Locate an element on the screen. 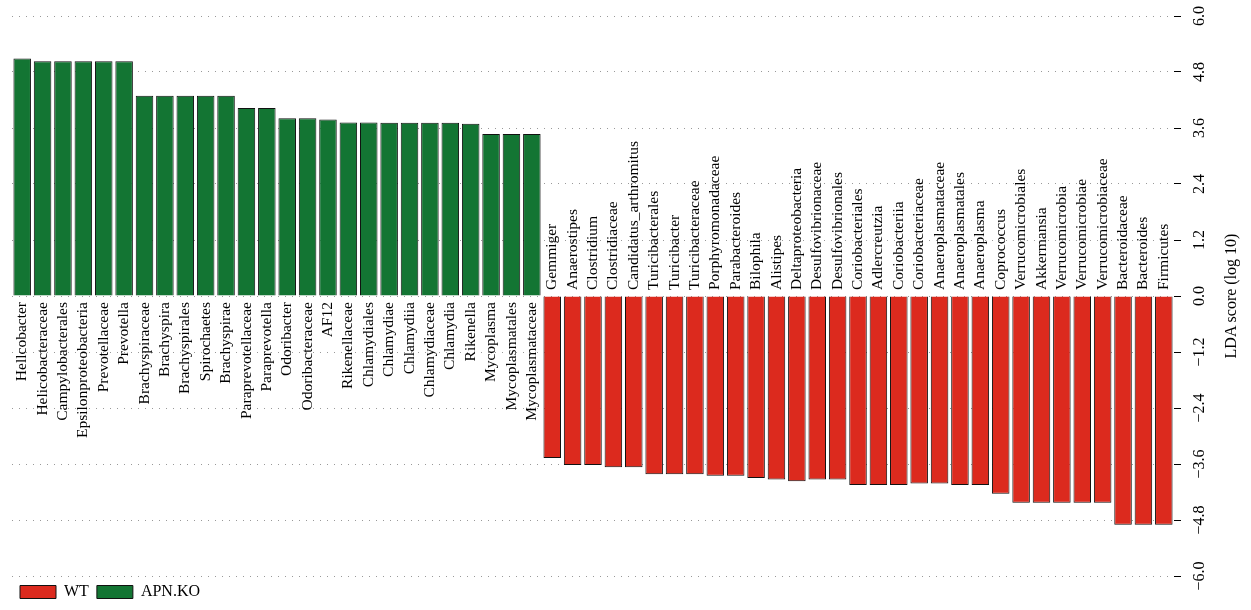 The height and width of the screenshot is (610, 1251). x-tick-label: Bilophila is located at coordinates (755, 261).